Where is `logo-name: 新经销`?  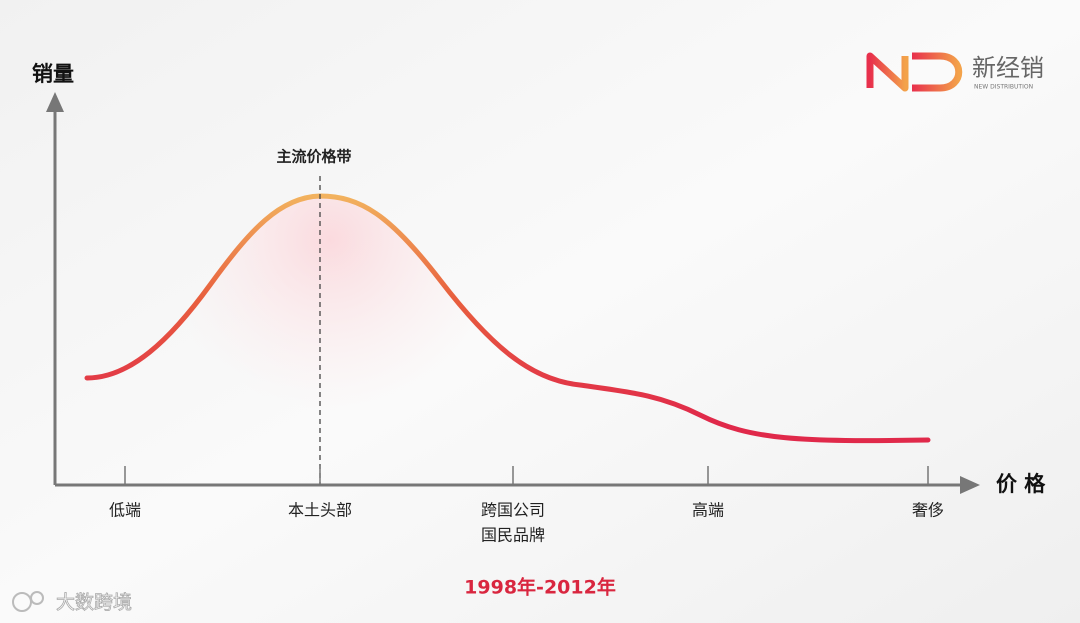 logo-name: 新经销 is located at coordinates (1008, 68).